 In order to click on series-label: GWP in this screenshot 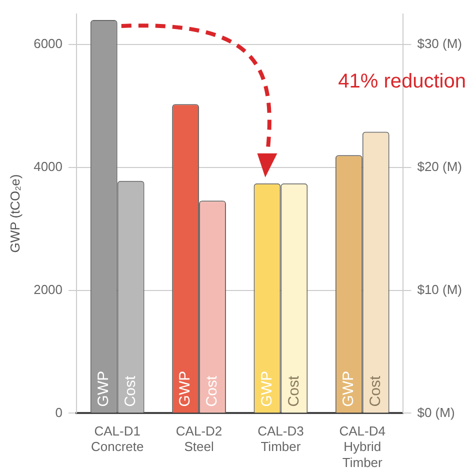, I will do `click(103, 388)`.